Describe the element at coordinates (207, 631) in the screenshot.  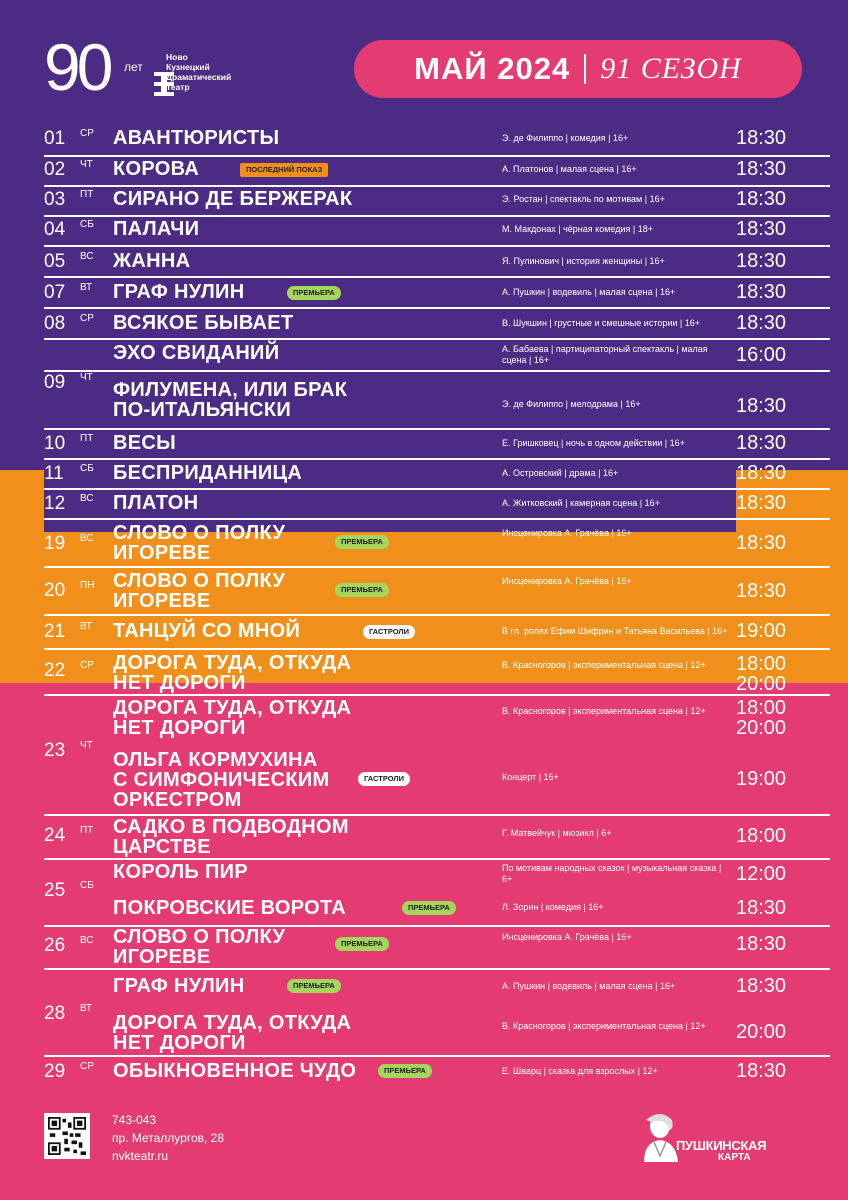
I see `show-title: ТАНЦУЙ СО МНОЙ` at that location.